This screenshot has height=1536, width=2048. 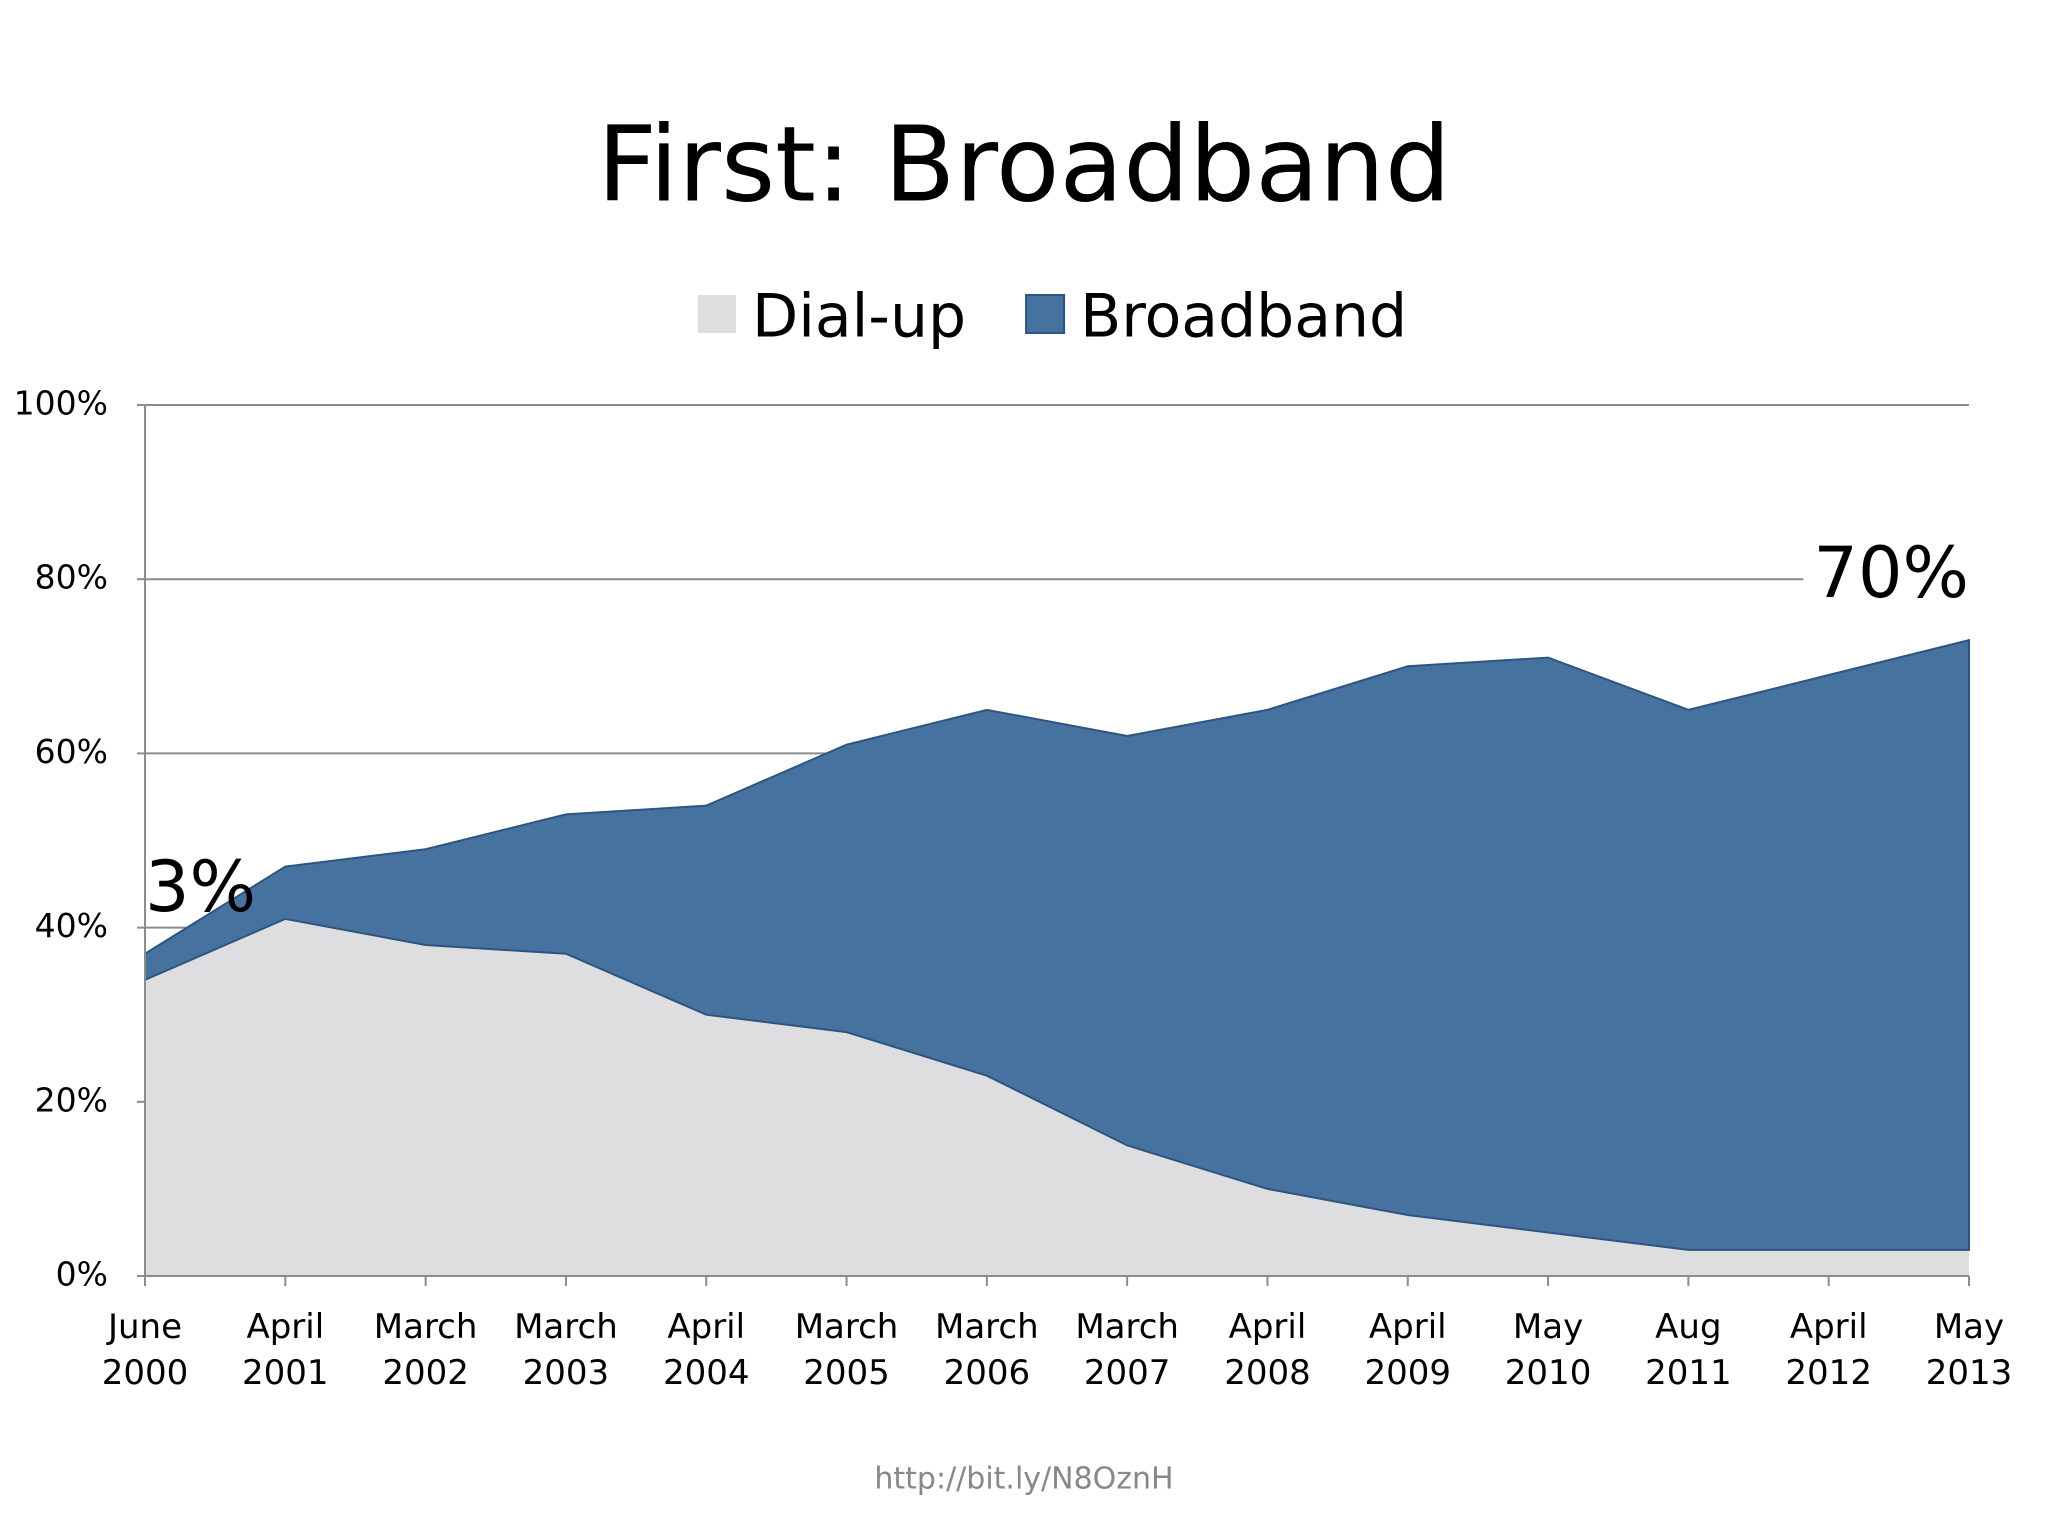 What do you see at coordinates (1243, 317) in the screenshot?
I see `legend-label: Broadband` at bounding box center [1243, 317].